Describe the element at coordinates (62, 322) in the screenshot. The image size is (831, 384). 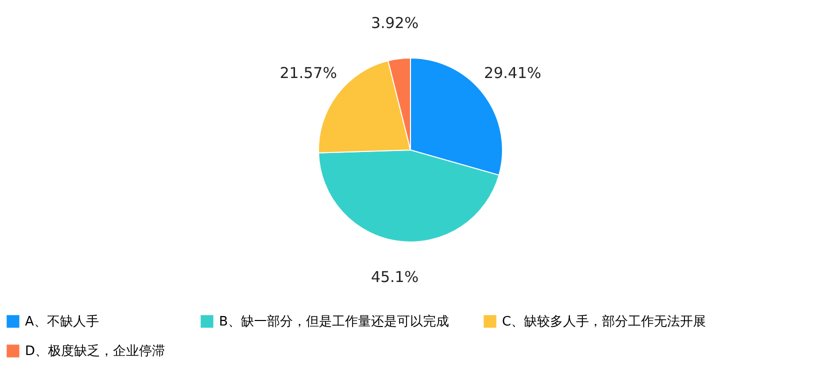
I see `legend-label: A、不缺人手` at that location.